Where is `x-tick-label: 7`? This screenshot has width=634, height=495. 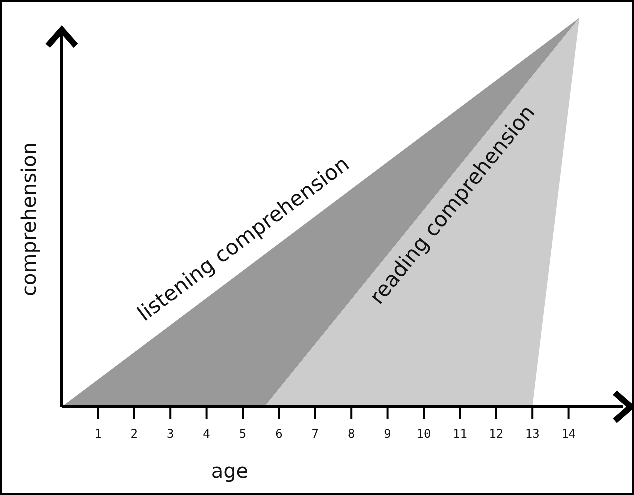 x-tick-label: 7 is located at coordinates (316, 434).